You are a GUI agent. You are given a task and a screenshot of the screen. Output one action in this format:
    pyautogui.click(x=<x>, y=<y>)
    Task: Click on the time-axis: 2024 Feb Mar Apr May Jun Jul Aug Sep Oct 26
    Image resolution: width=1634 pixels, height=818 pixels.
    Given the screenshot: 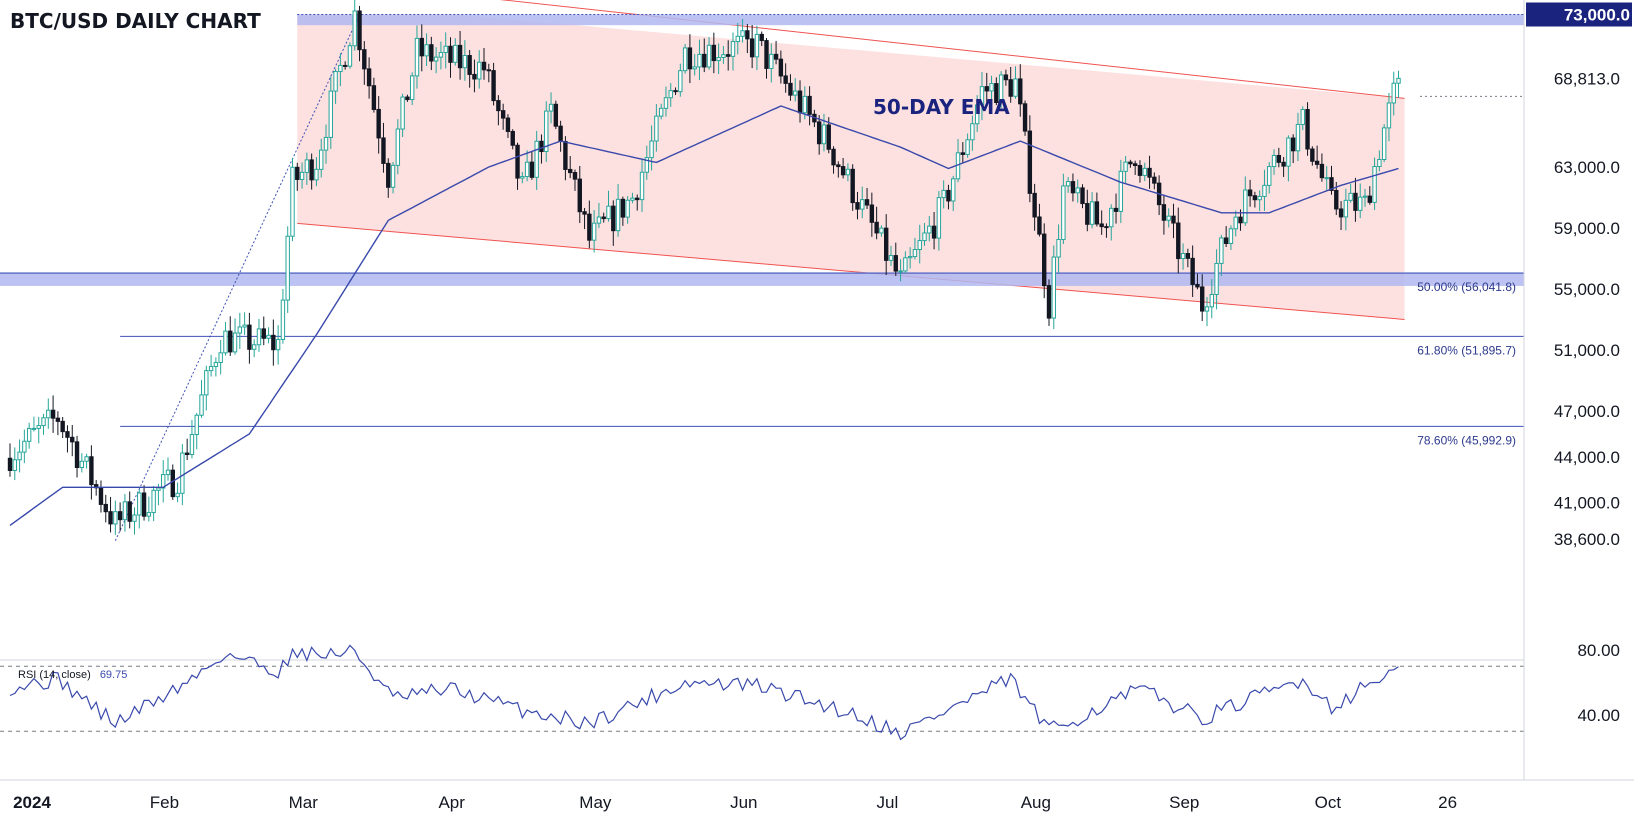 What is the action you would take?
    pyautogui.click(x=735, y=802)
    